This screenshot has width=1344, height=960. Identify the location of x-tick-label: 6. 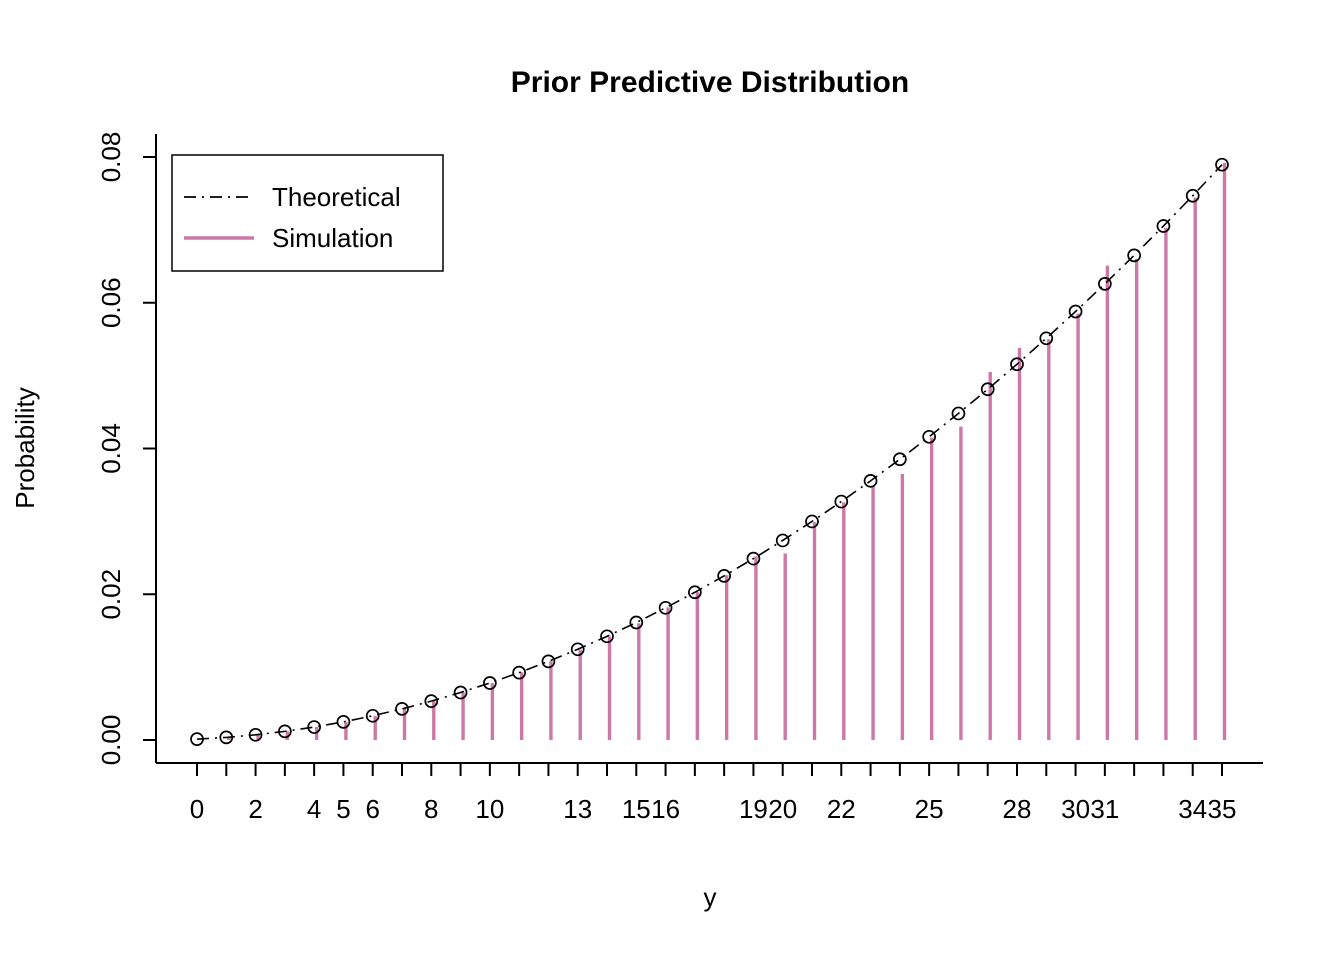
(372, 809).